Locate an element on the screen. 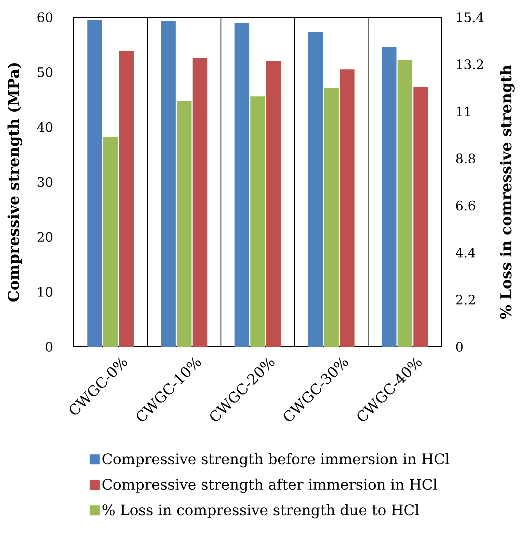  y2-tick-label: 6.6 is located at coordinates (466, 205).